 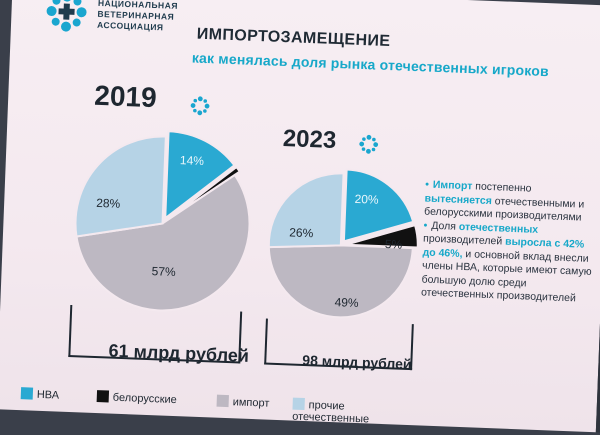 What do you see at coordinates (179, 353) in the screenshot?
I see `amount-2019: 61 млрд рублей` at bounding box center [179, 353].